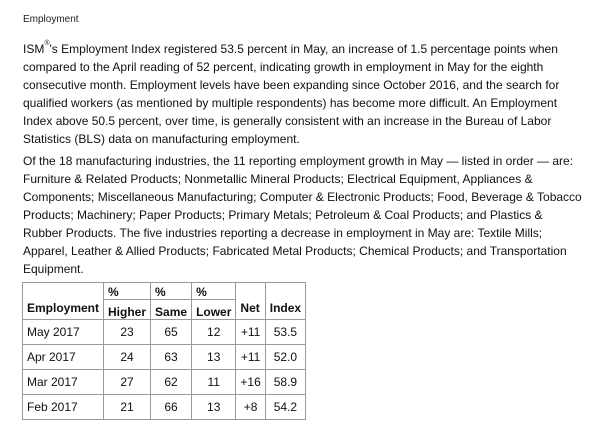 The width and height of the screenshot is (607, 445). I want to click on cell-same: 66, so click(171, 407).